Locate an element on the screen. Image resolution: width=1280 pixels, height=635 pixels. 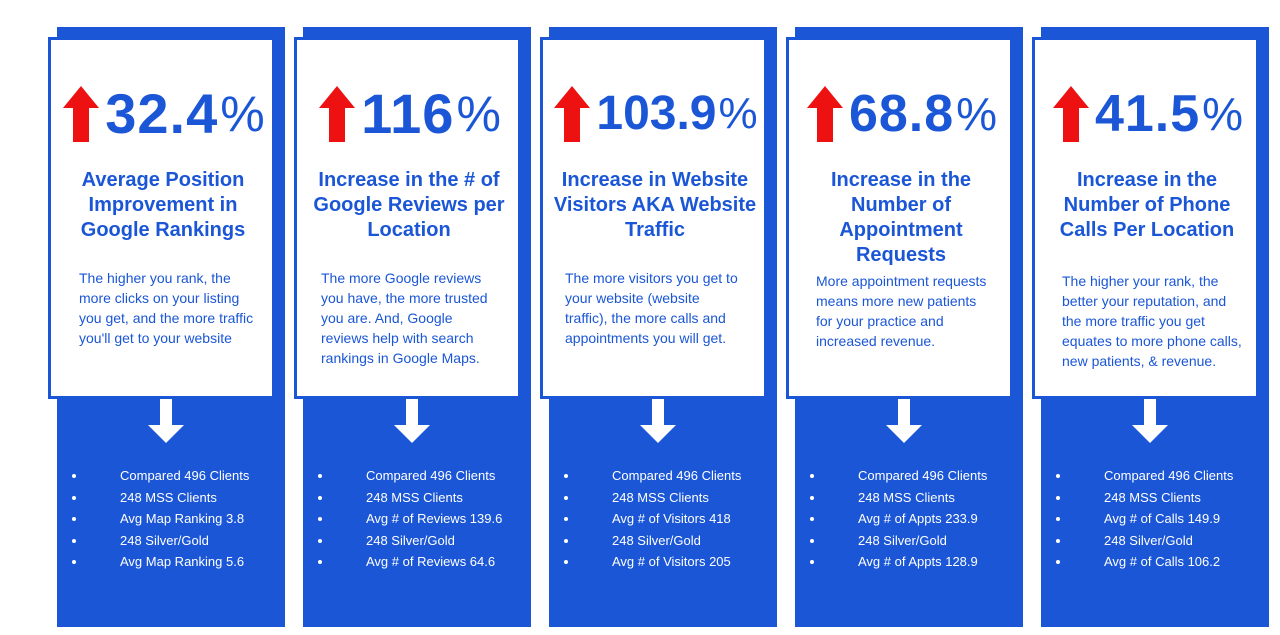
bullet-item: Avg # of Reviews 139.6 is located at coordinates (419, 519).